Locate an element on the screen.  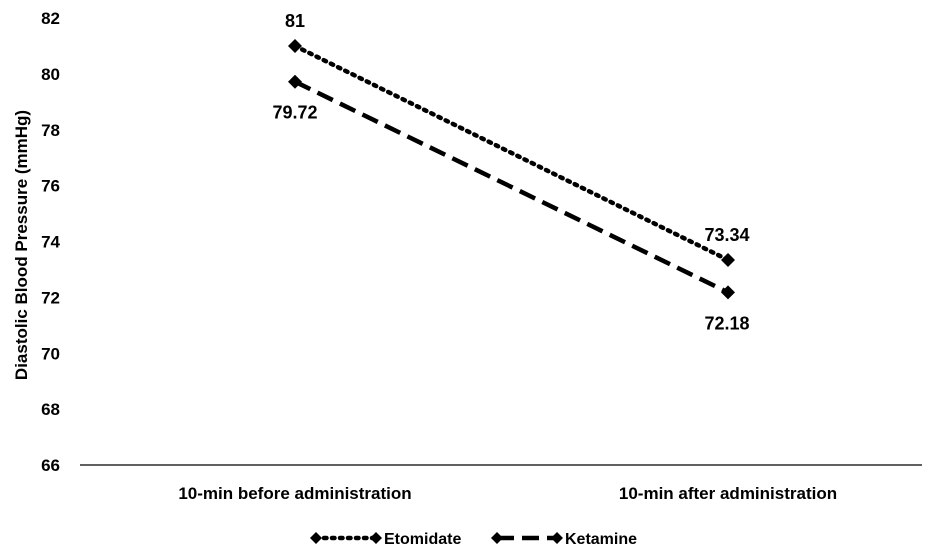
y-tick-label: 82 is located at coordinates (50, 18).